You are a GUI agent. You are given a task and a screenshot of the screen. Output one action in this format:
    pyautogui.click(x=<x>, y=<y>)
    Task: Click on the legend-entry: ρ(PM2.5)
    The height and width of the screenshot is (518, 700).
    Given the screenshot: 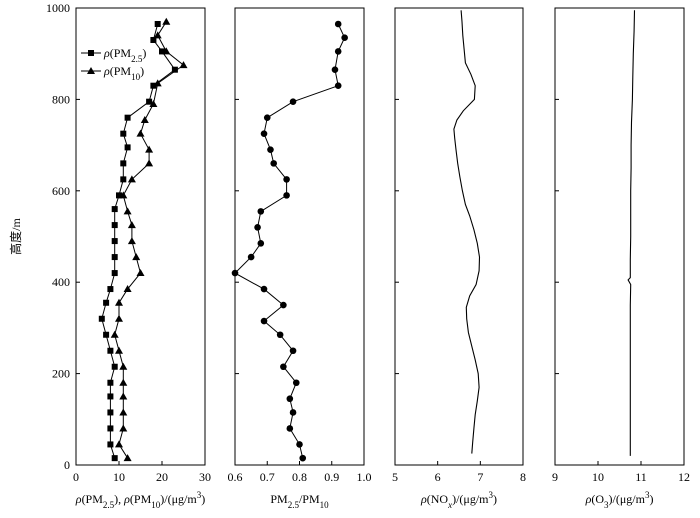 What is the action you would take?
    pyautogui.click(x=124, y=55)
    